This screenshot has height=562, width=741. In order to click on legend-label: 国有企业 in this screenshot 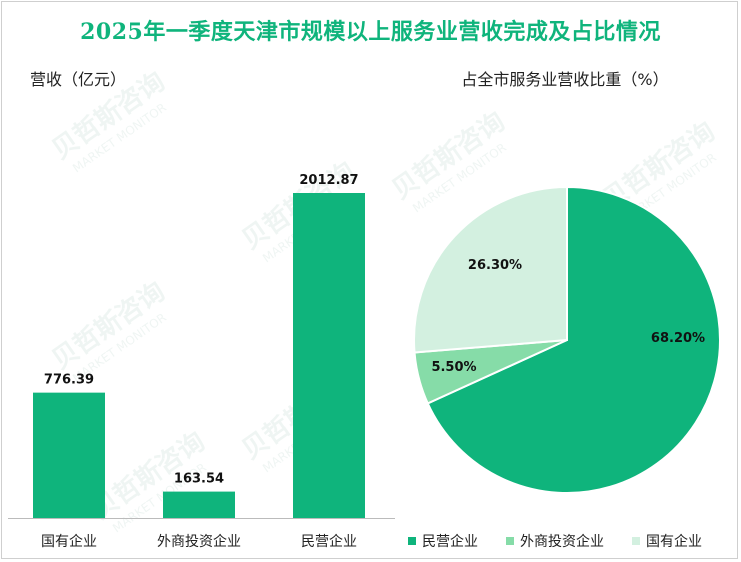, I will do `click(674, 542)`.